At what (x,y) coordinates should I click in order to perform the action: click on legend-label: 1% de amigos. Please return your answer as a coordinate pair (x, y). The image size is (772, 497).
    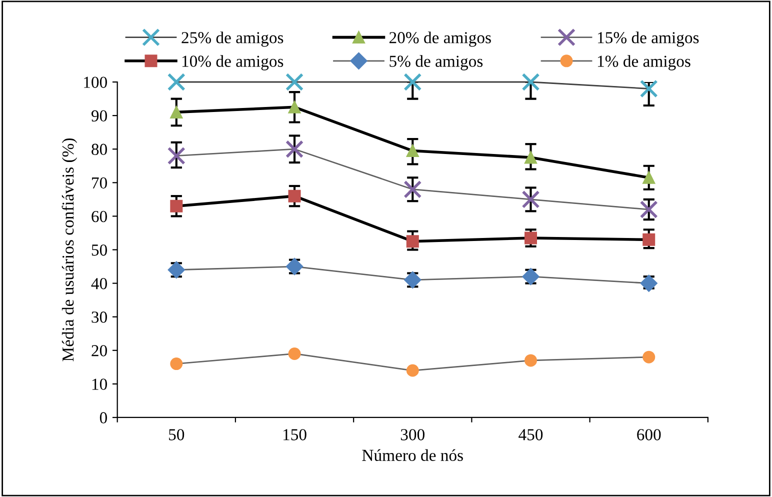
    Looking at the image, I should click on (644, 62).